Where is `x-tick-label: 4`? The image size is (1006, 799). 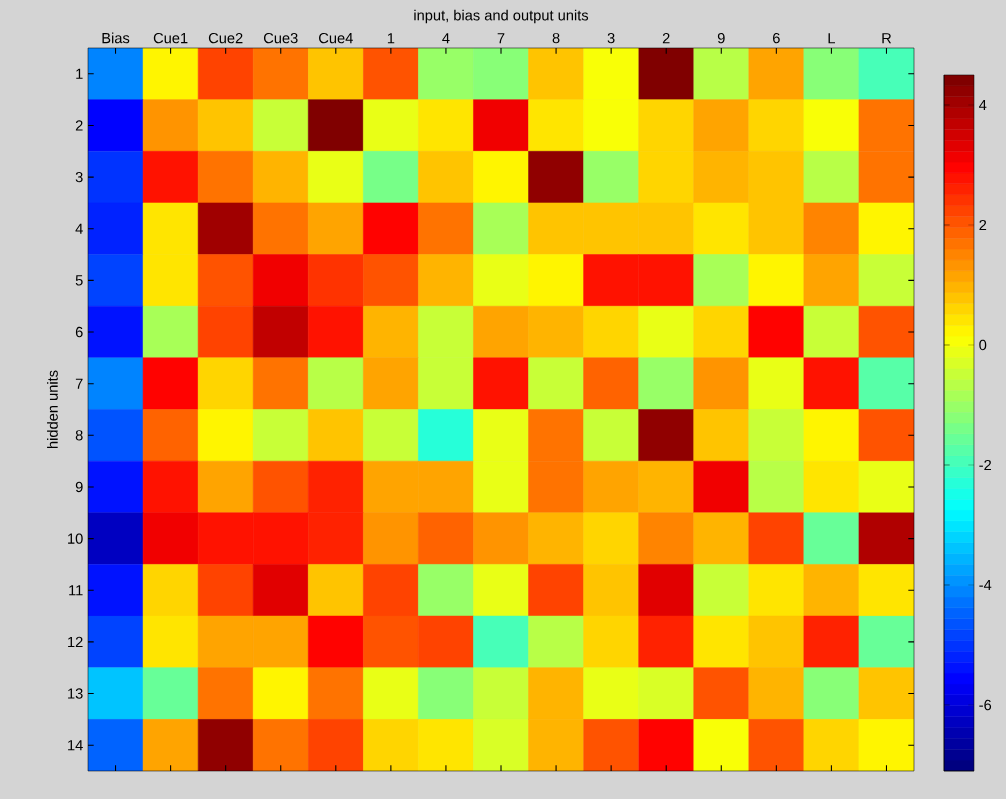
x-tick-label: 4 is located at coordinates (446, 38).